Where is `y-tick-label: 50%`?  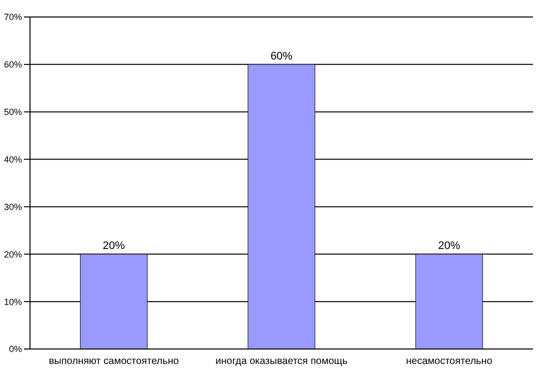
y-tick-label: 50% is located at coordinates (13, 112).